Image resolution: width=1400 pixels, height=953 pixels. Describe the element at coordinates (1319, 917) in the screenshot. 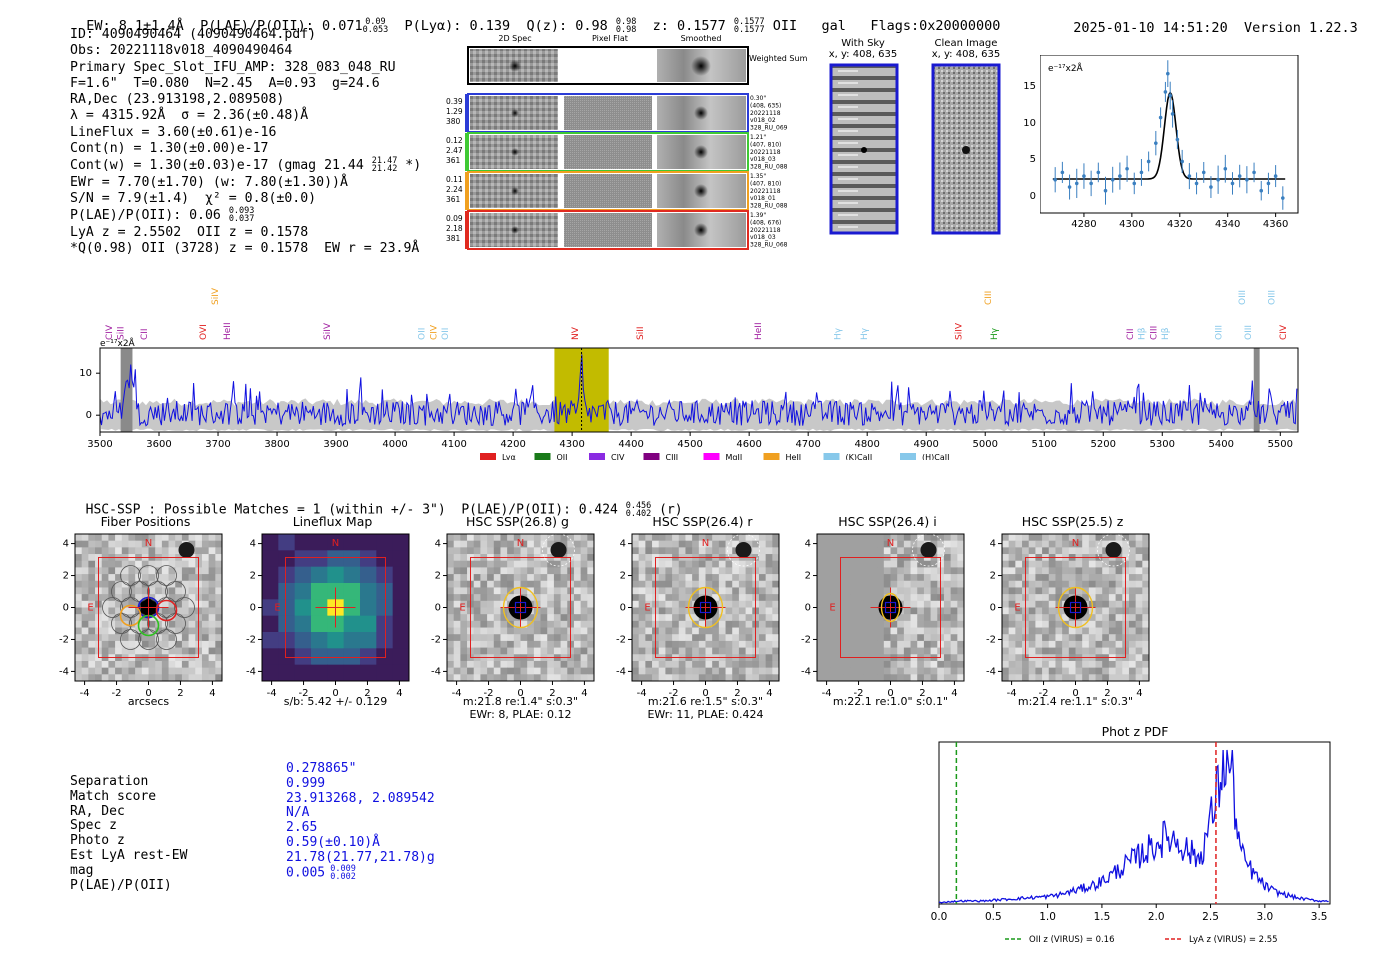

I see `photz-xtick: 3.5` at that location.